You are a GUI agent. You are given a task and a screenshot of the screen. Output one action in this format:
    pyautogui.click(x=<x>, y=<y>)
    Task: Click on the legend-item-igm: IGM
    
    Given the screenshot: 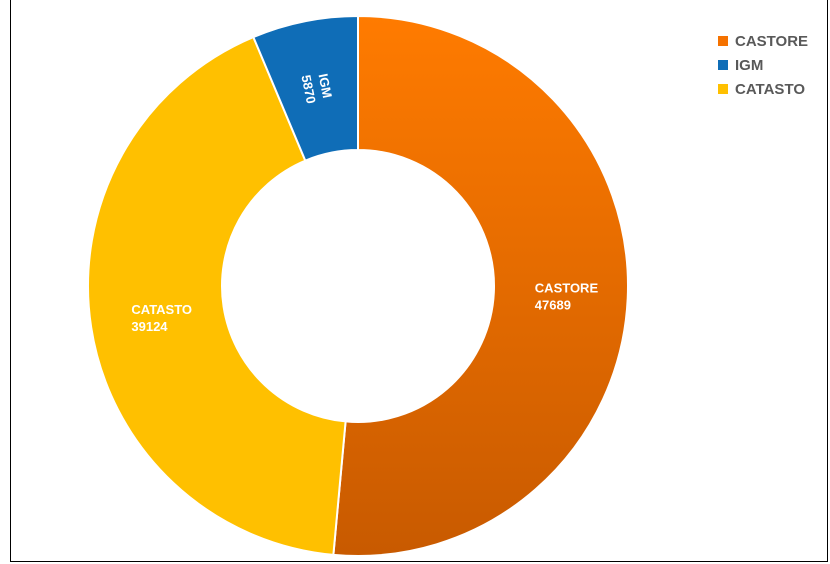 What is the action you would take?
    pyautogui.click(x=763, y=65)
    